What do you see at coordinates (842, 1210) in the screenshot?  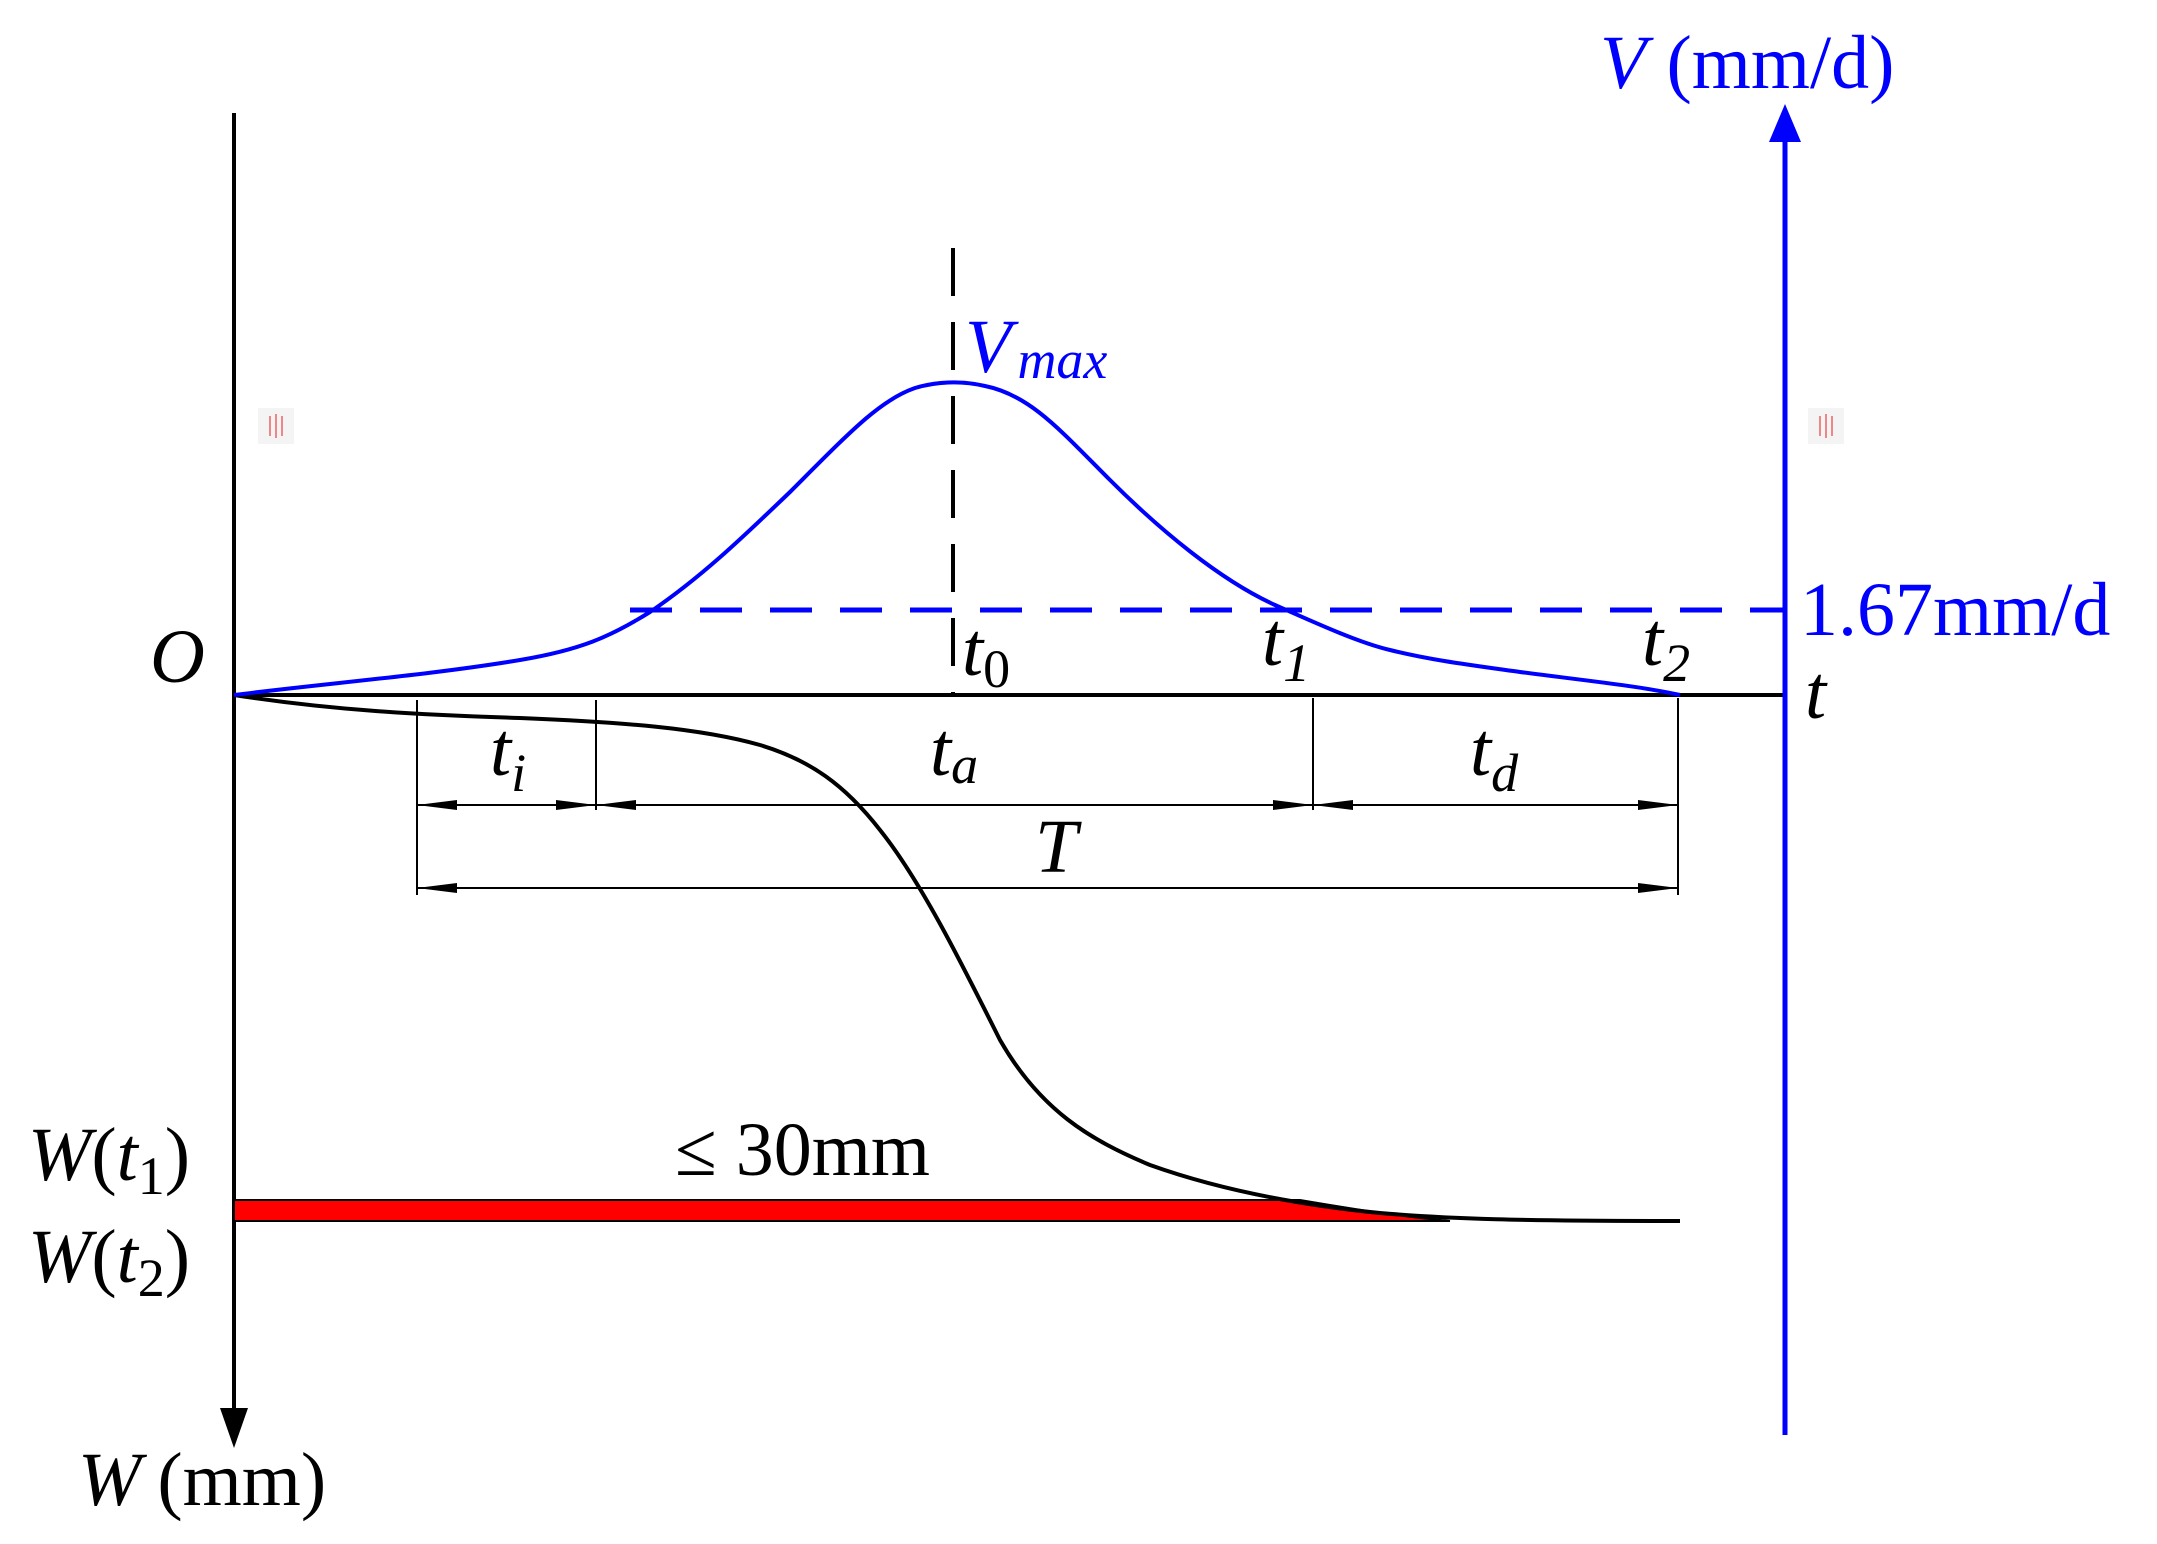 I see `accumulated-displacement-band` at bounding box center [842, 1210].